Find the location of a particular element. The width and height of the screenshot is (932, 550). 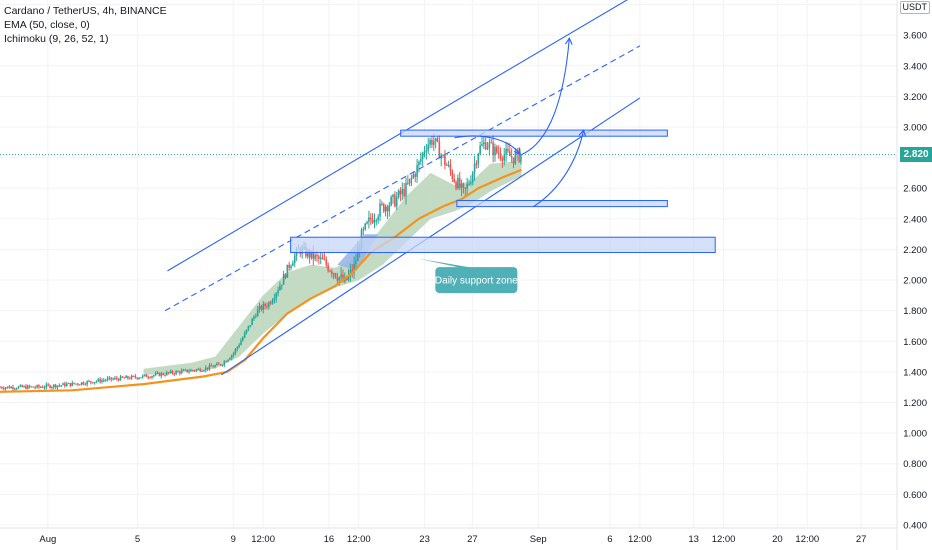

x-tick-label: Aug is located at coordinates (47, 539).